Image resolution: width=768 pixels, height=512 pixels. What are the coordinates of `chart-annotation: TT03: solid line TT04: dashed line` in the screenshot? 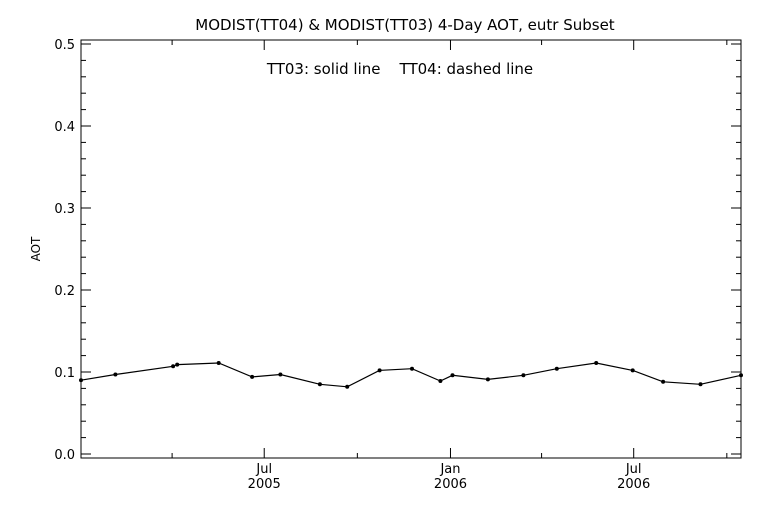 It's located at (399, 69).